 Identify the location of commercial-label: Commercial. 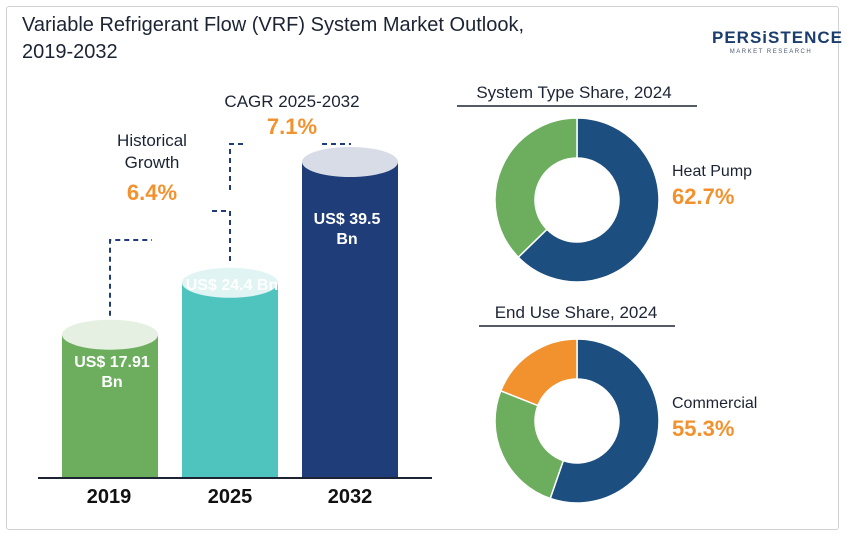
(715, 403).